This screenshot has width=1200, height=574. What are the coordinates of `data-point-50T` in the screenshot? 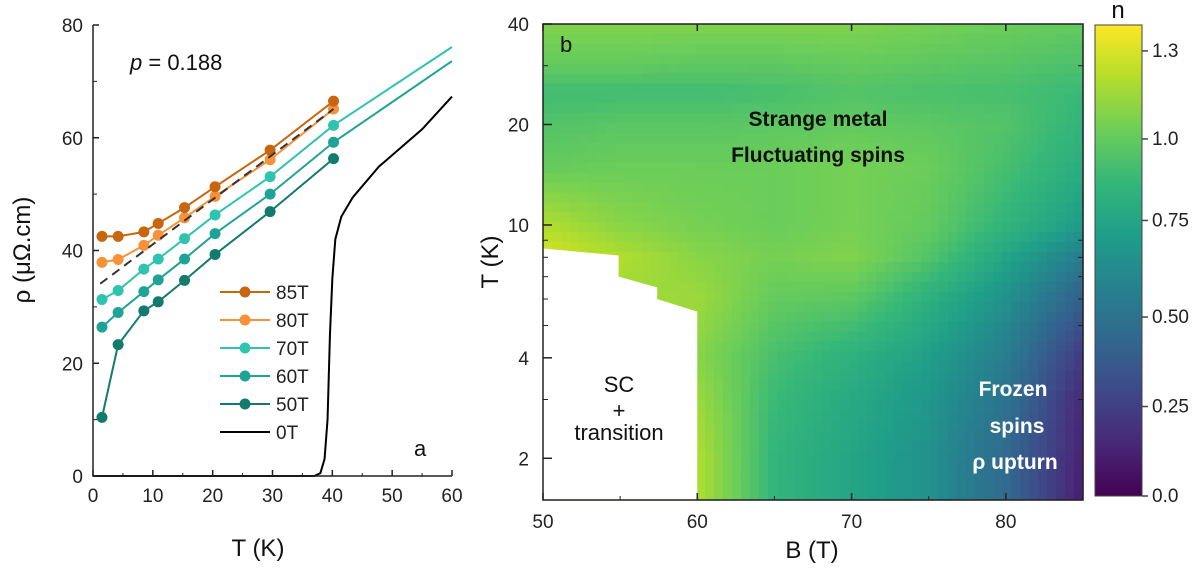 It's located at (270, 212).